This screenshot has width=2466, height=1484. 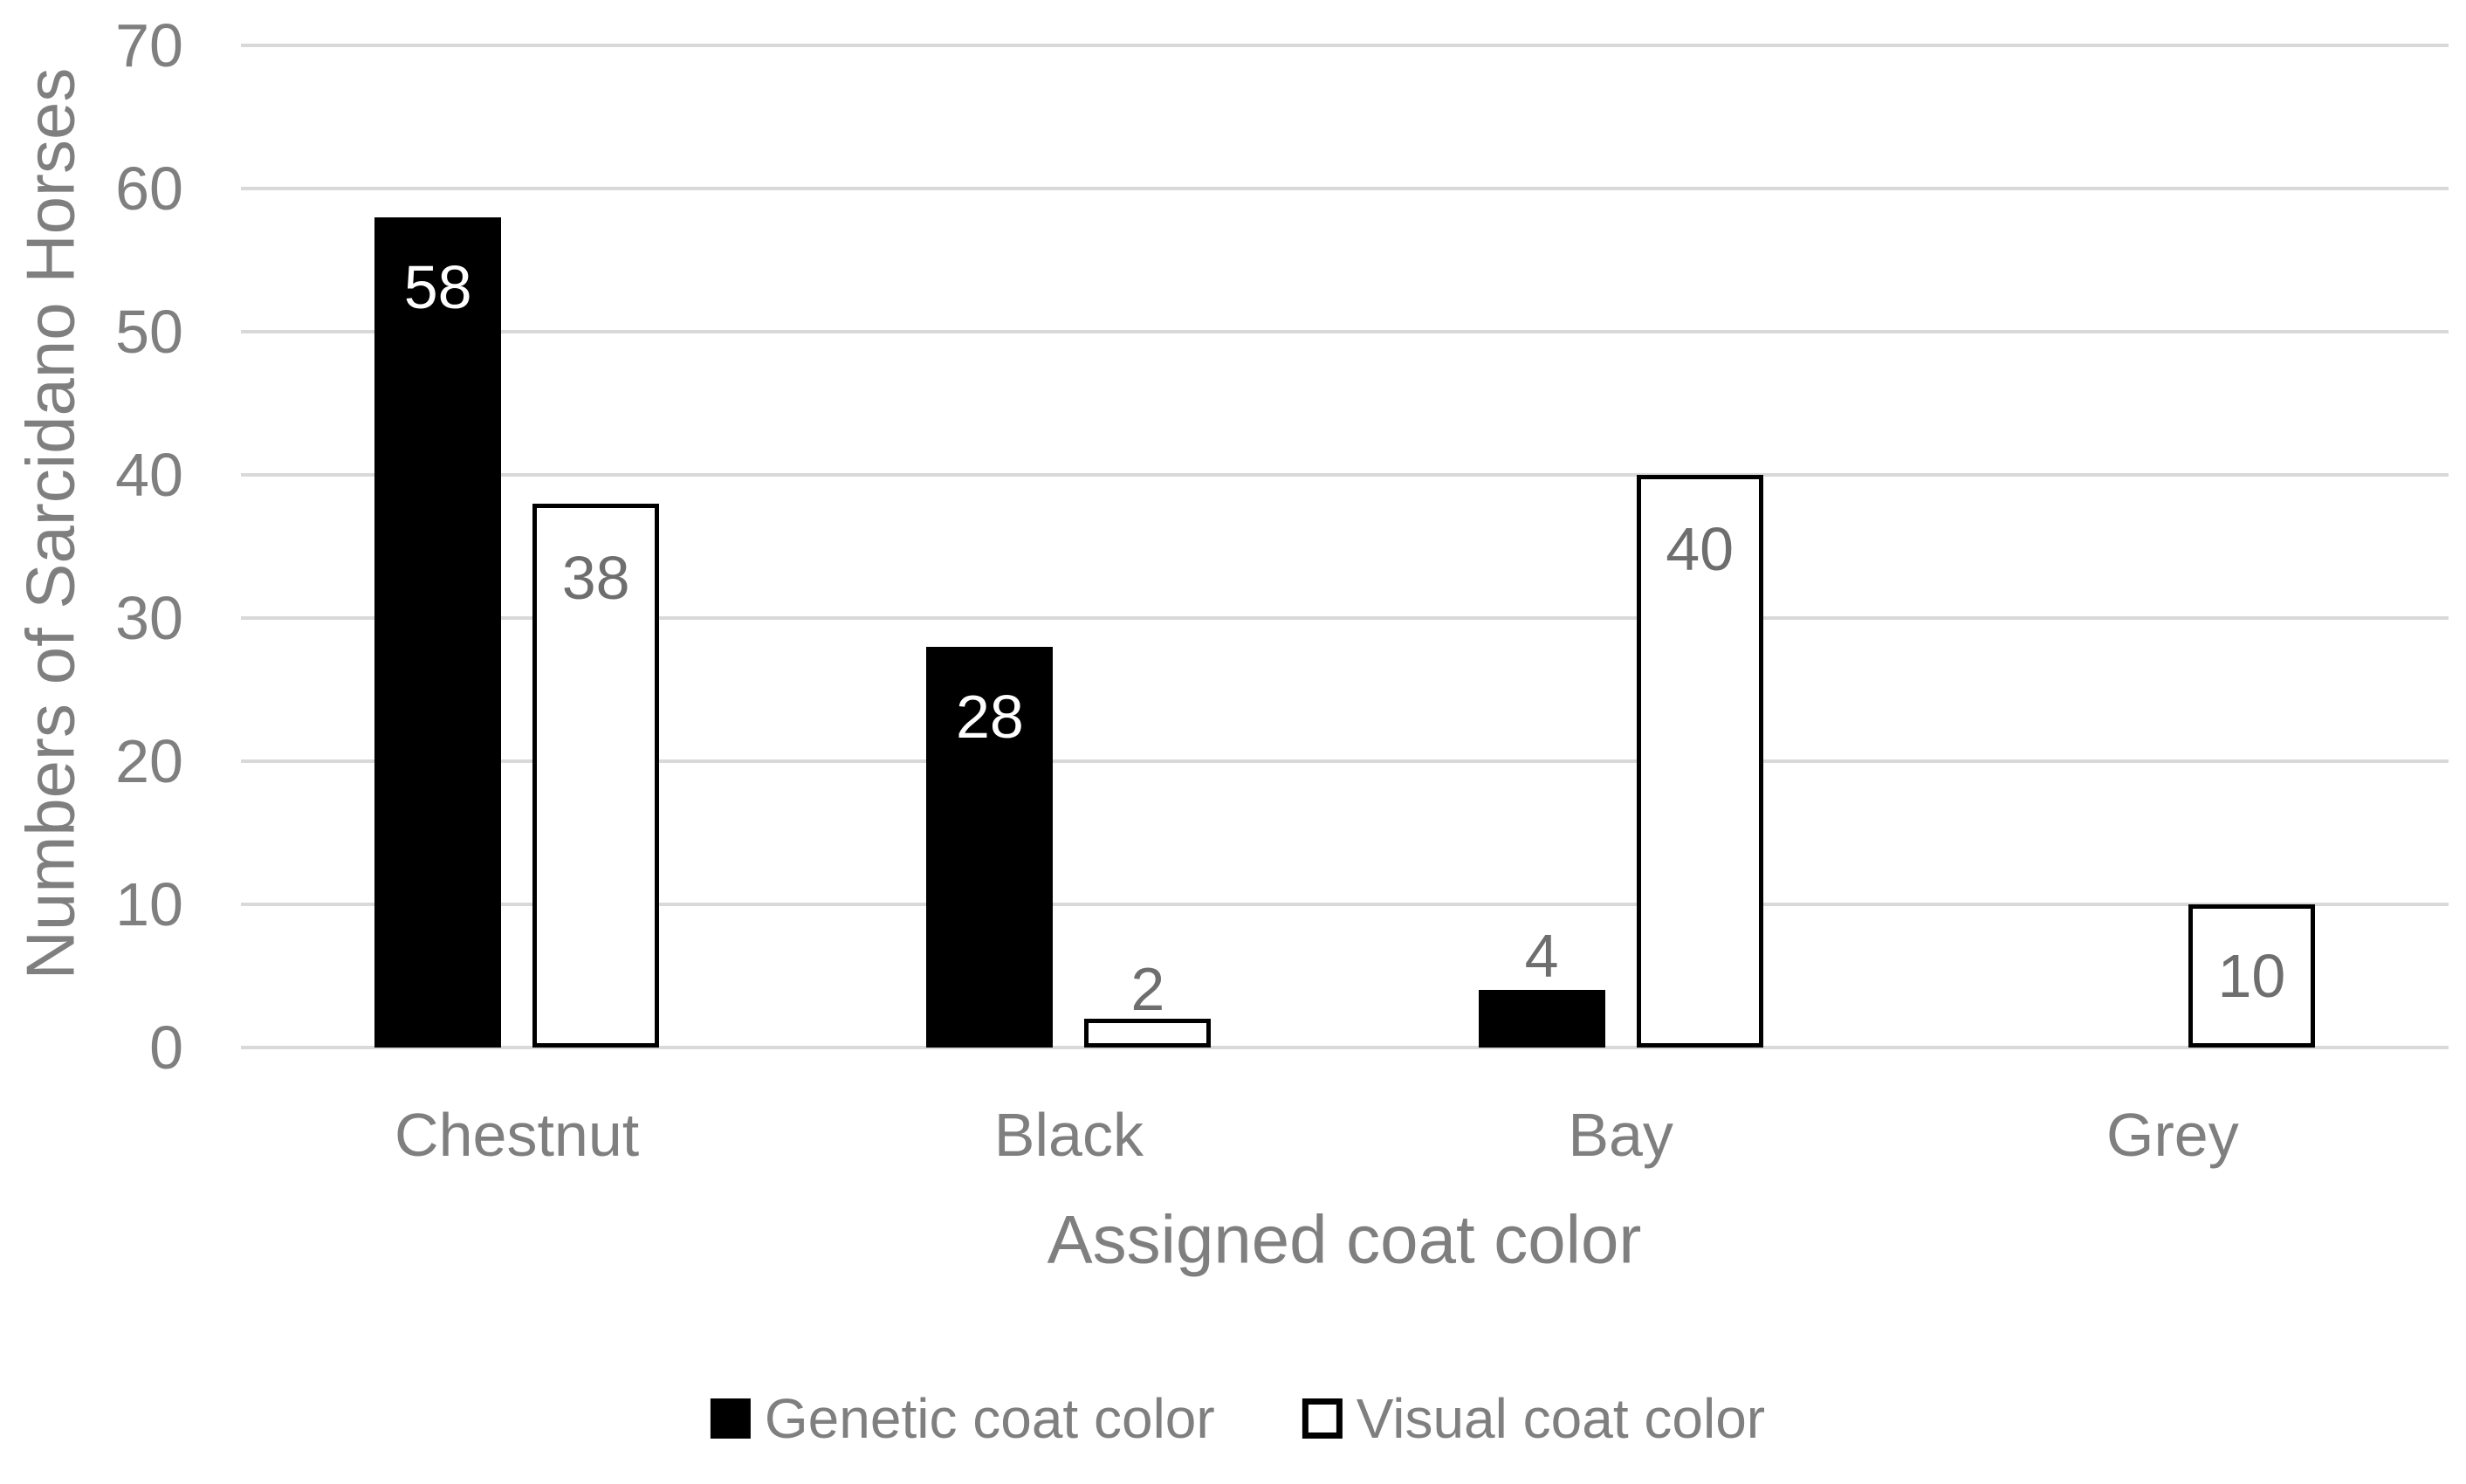 What do you see at coordinates (517, 1135) in the screenshot?
I see `x-category-label-chestnut: Chestnut` at bounding box center [517, 1135].